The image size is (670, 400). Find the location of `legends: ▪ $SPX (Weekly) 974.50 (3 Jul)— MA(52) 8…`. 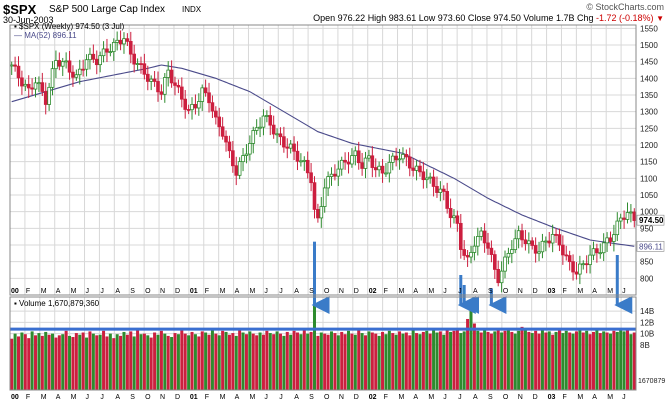

legends: ▪ $SPX (Weekly) 974.50 (3 Jul)— MA(52) 8… is located at coordinates (69, 165).